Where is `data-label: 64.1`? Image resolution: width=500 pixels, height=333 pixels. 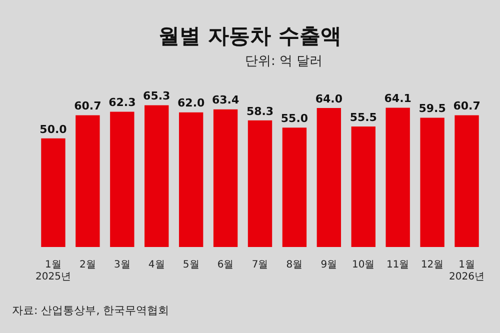
data-label: 64.1 is located at coordinates (398, 99).